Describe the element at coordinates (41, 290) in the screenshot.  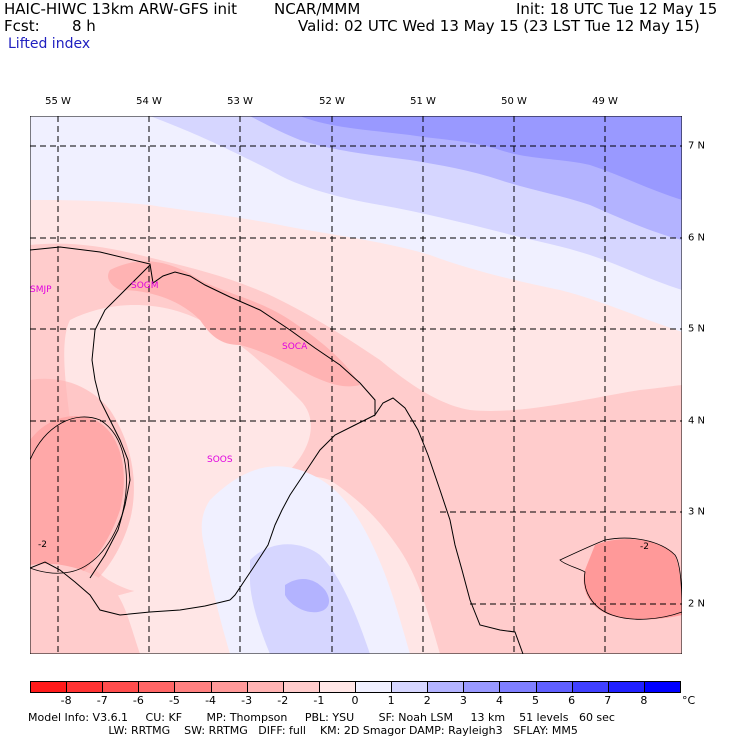
I see `station-label-smjp: SMJP` at that location.